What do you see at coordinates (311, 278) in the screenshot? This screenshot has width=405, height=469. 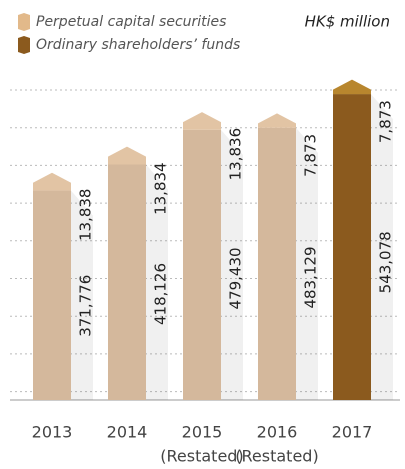 I see `value-label: 483,129` at bounding box center [311, 278].